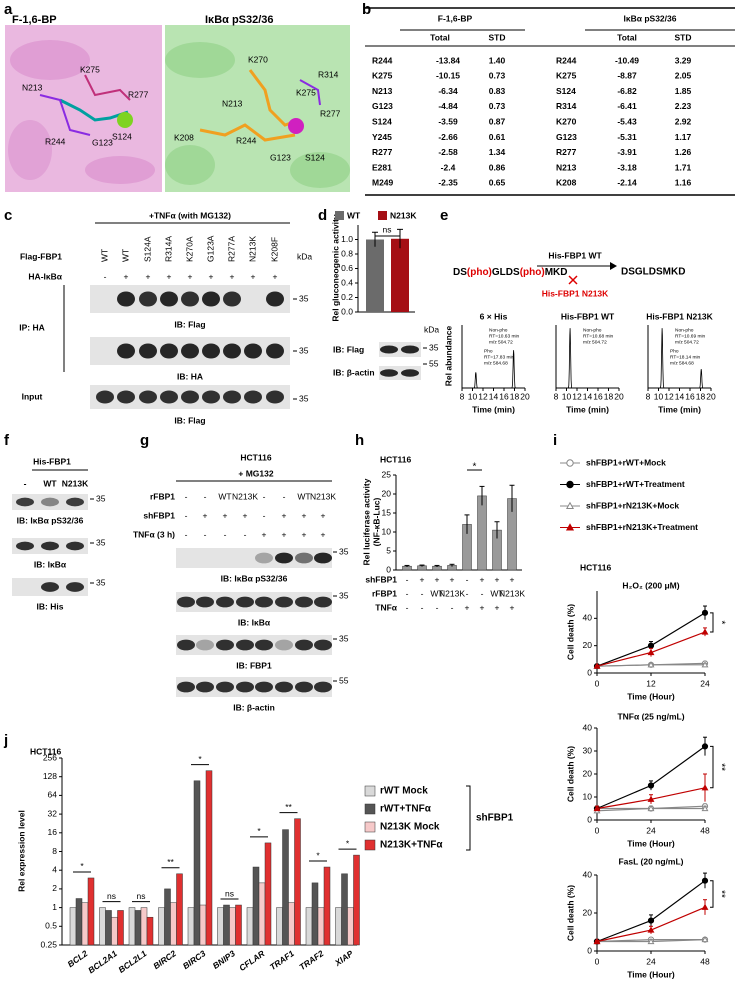 Image resolution: width=735 pixels, height=999 pixels. I want to click on chart-title: FasL (20 ng/mL), so click(650, 861).